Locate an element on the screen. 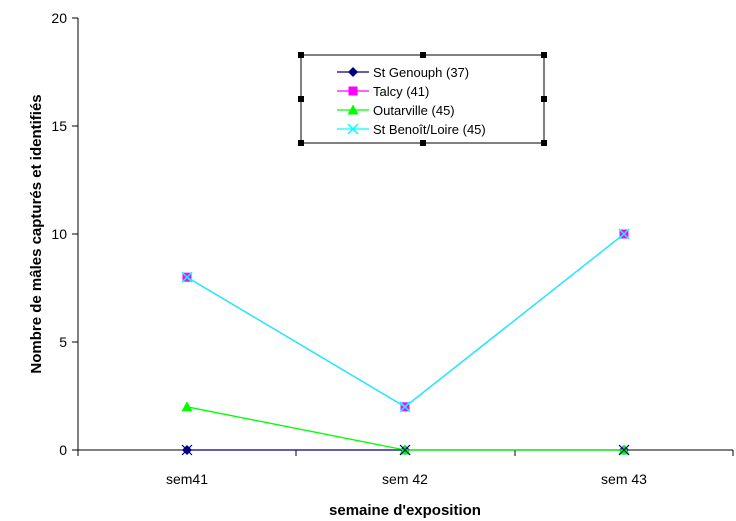 The height and width of the screenshot is (521, 736). legend-item: St Benoît/Loire (45) is located at coordinates (411, 129).